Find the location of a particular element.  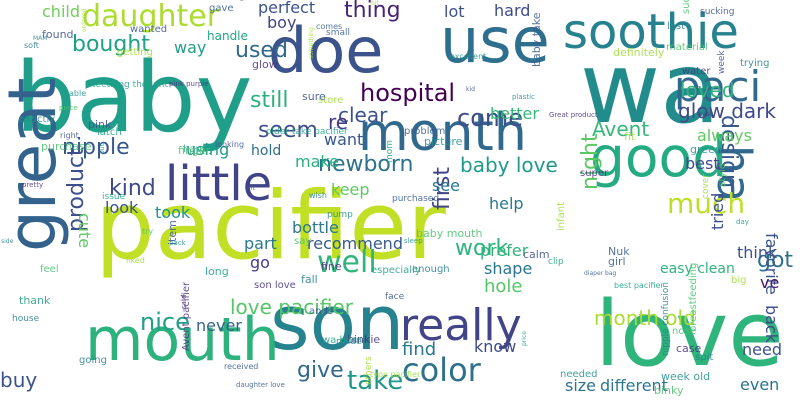

word: little is located at coordinates (219, 184).